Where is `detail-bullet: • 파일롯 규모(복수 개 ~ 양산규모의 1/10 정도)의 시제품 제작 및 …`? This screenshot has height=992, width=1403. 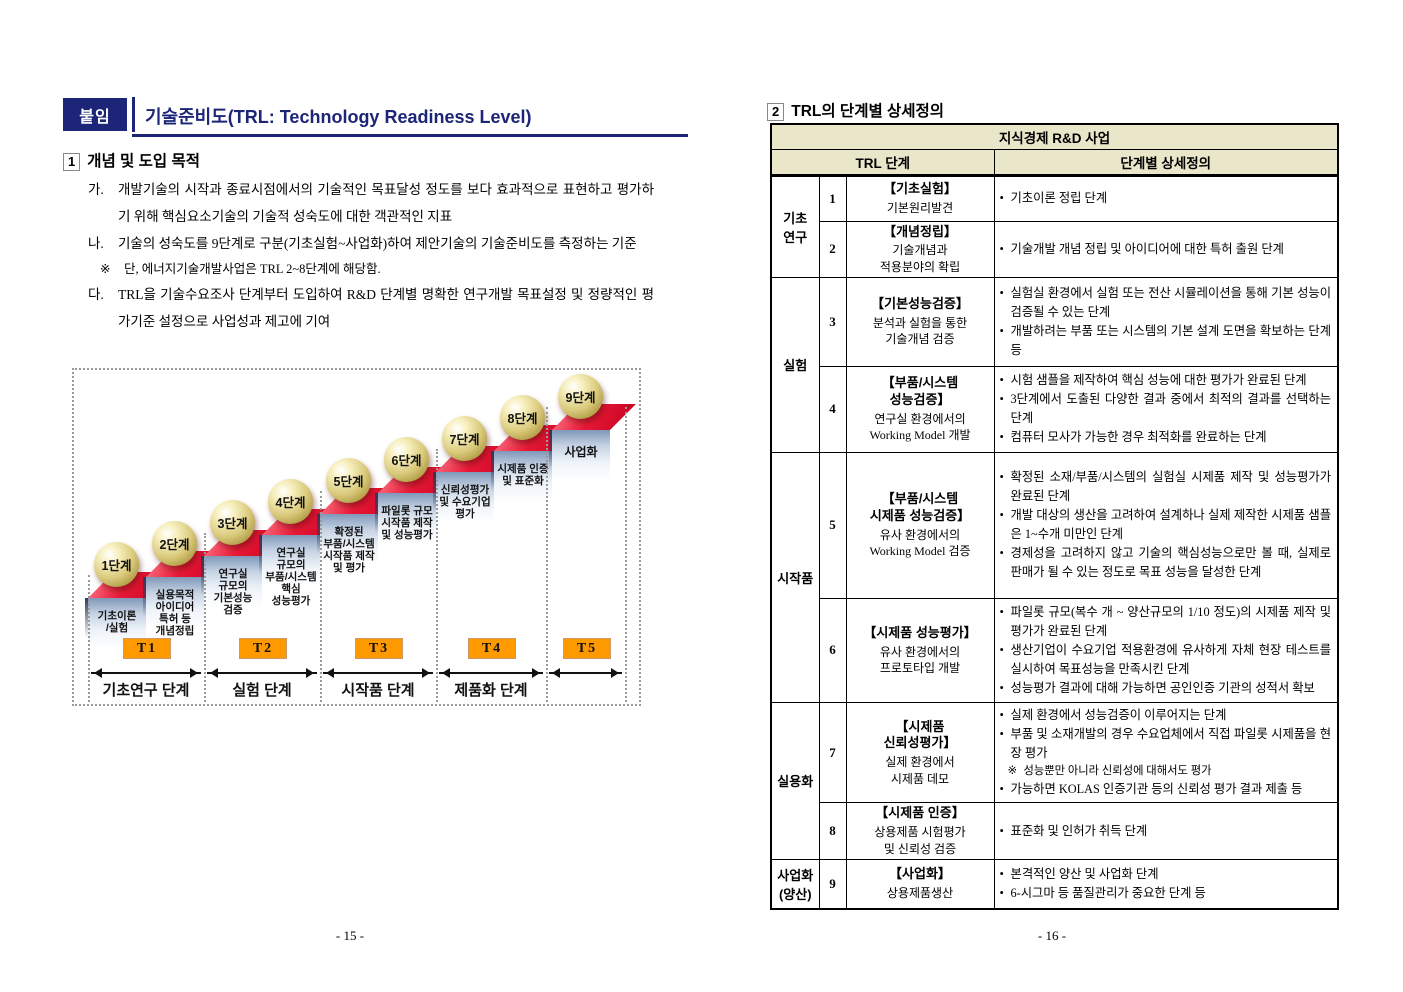 detail-bullet: • 파일롯 규모(복수 개 ~ 양산규모의 1/10 정도)의 시제품 제작 및 … is located at coordinates (1166, 622).